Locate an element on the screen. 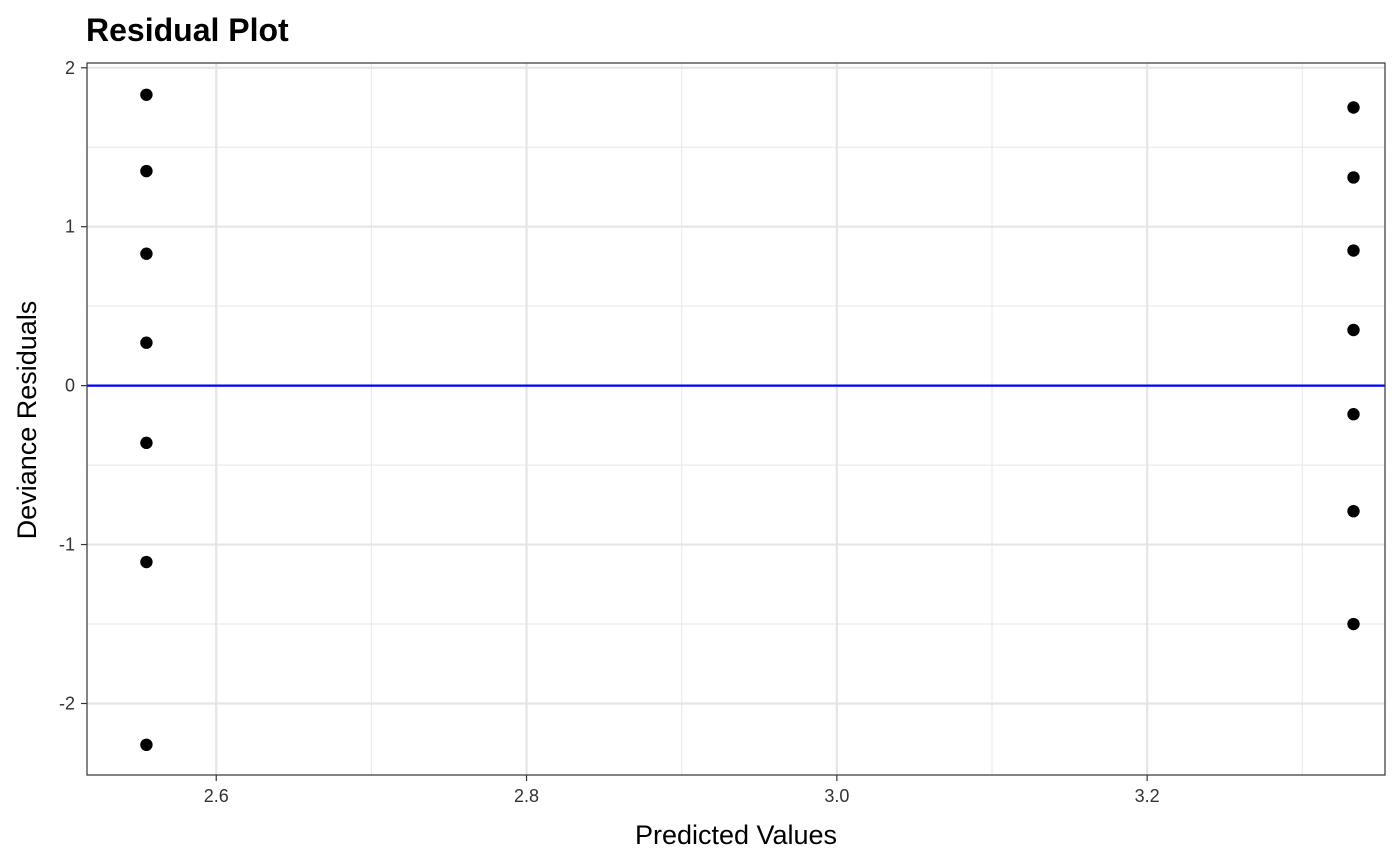  y-tick-label: 0 is located at coordinates (70, 386).